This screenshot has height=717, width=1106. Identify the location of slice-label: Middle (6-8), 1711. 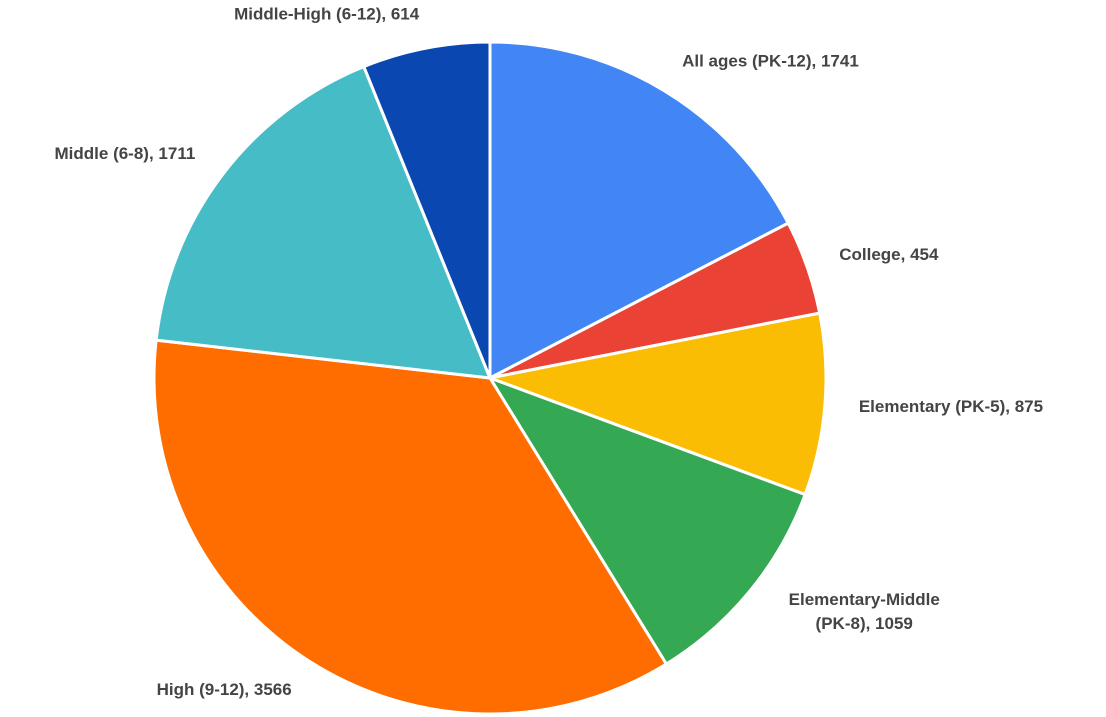
(125, 153).